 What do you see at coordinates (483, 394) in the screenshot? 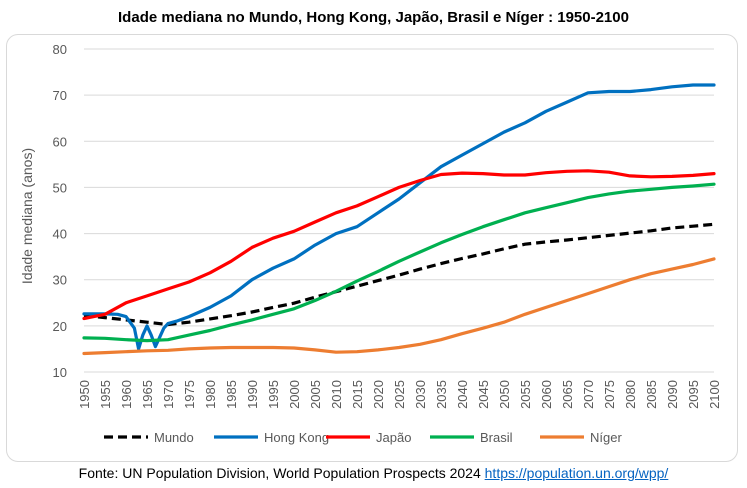
I see `x-tick-label: 2045` at bounding box center [483, 394].